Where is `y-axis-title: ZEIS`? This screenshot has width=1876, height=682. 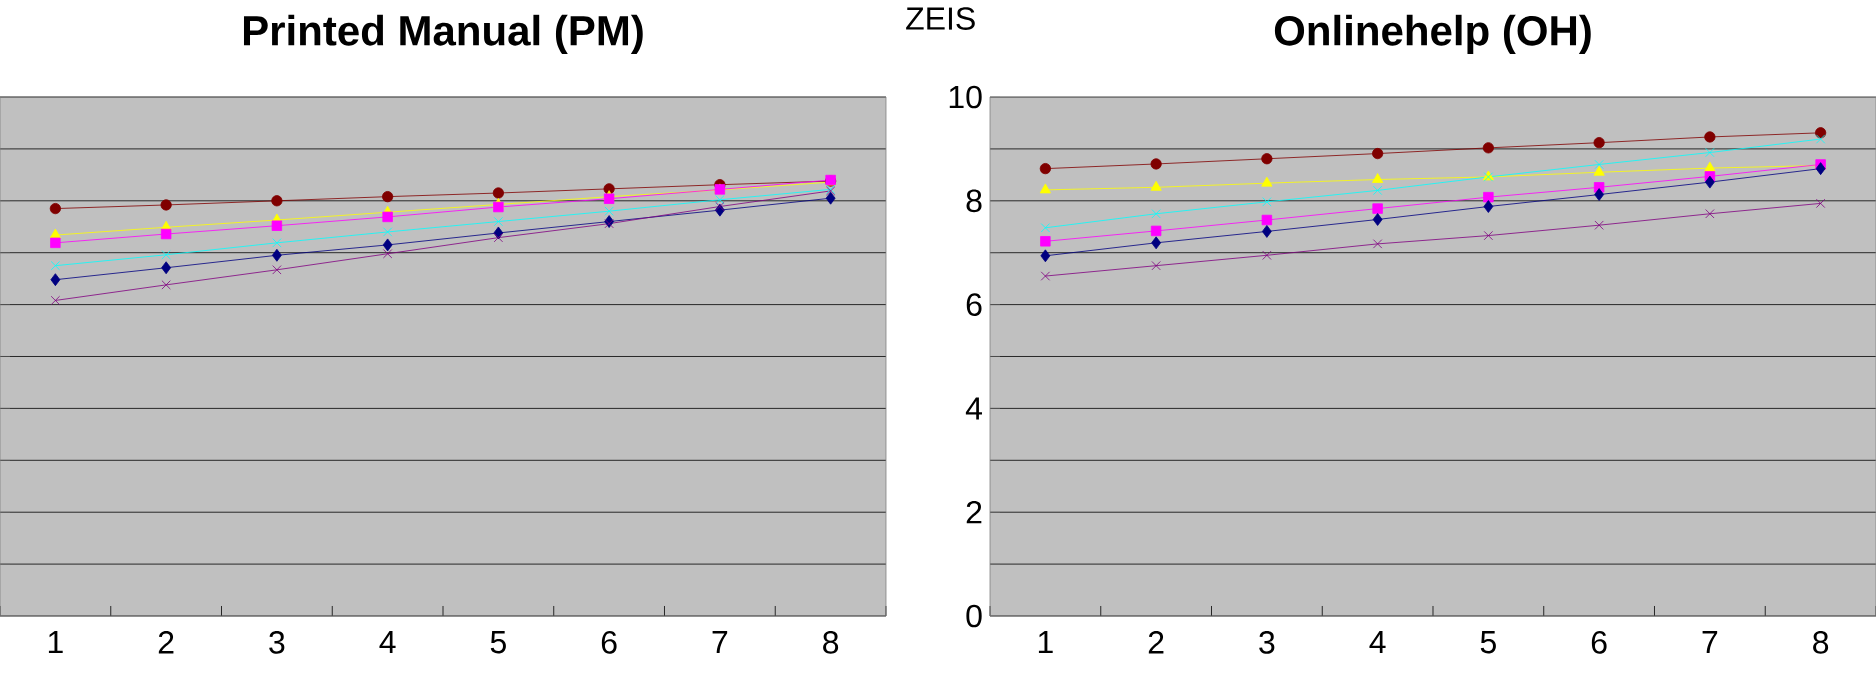
y-axis-title: ZEIS is located at coordinates (940, 18).